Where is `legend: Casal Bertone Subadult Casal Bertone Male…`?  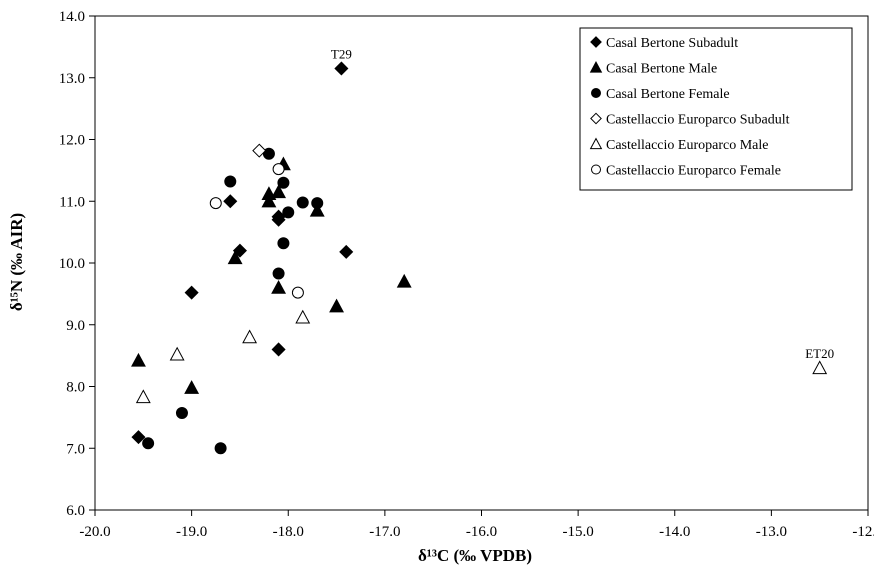
legend: Casal Bertone Subadult Casal Bertone Male… is located at coordinates (716, 109).